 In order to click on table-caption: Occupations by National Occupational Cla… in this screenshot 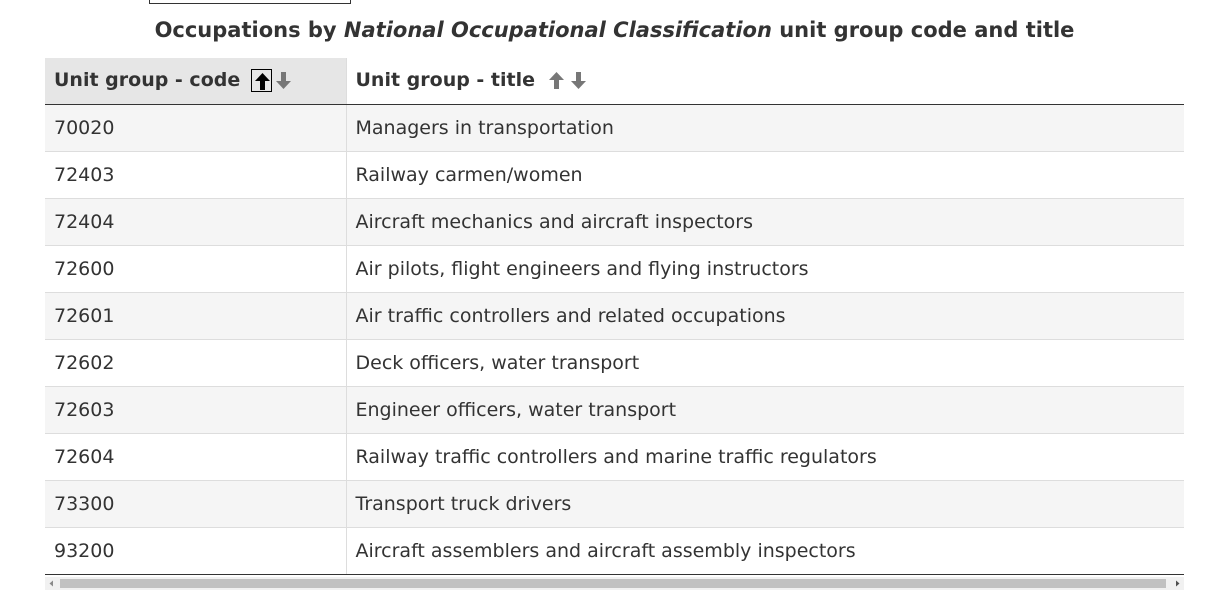, I will do `click(614, 30)`.